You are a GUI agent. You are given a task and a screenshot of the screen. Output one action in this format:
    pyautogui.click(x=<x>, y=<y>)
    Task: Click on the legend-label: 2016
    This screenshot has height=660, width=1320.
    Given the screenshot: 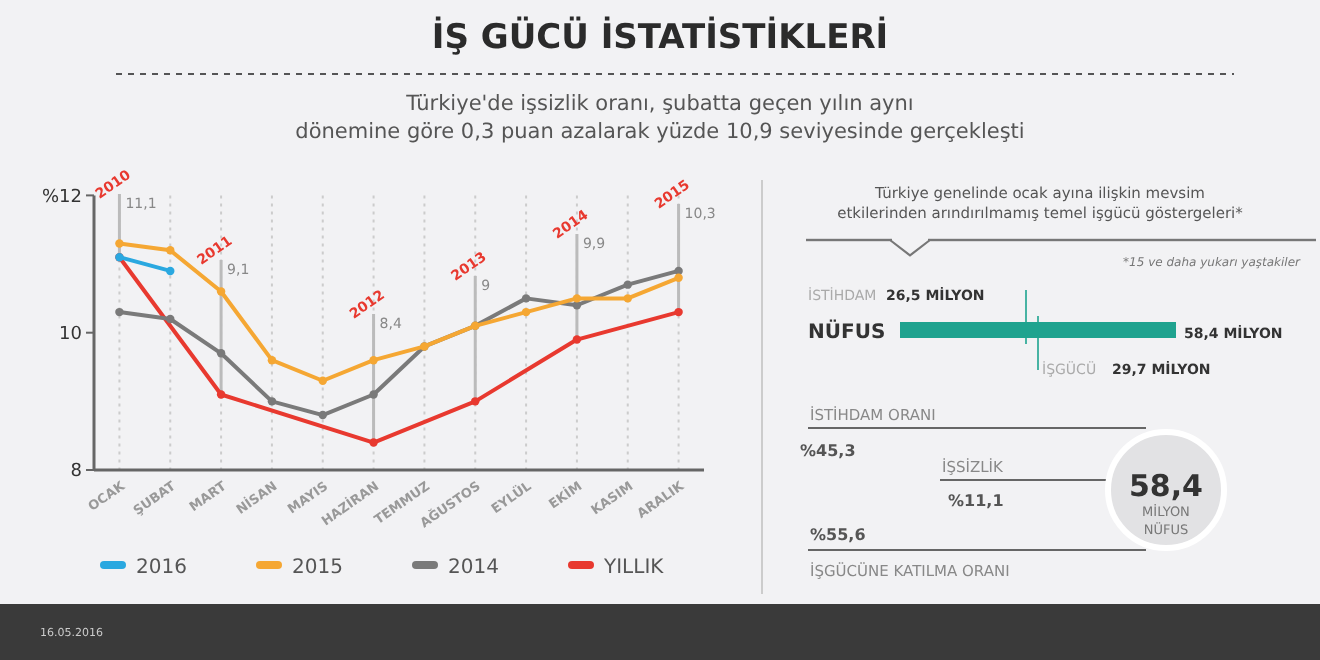 What is the action you would take?
    pyautogui.click(x=161, y=568)
    